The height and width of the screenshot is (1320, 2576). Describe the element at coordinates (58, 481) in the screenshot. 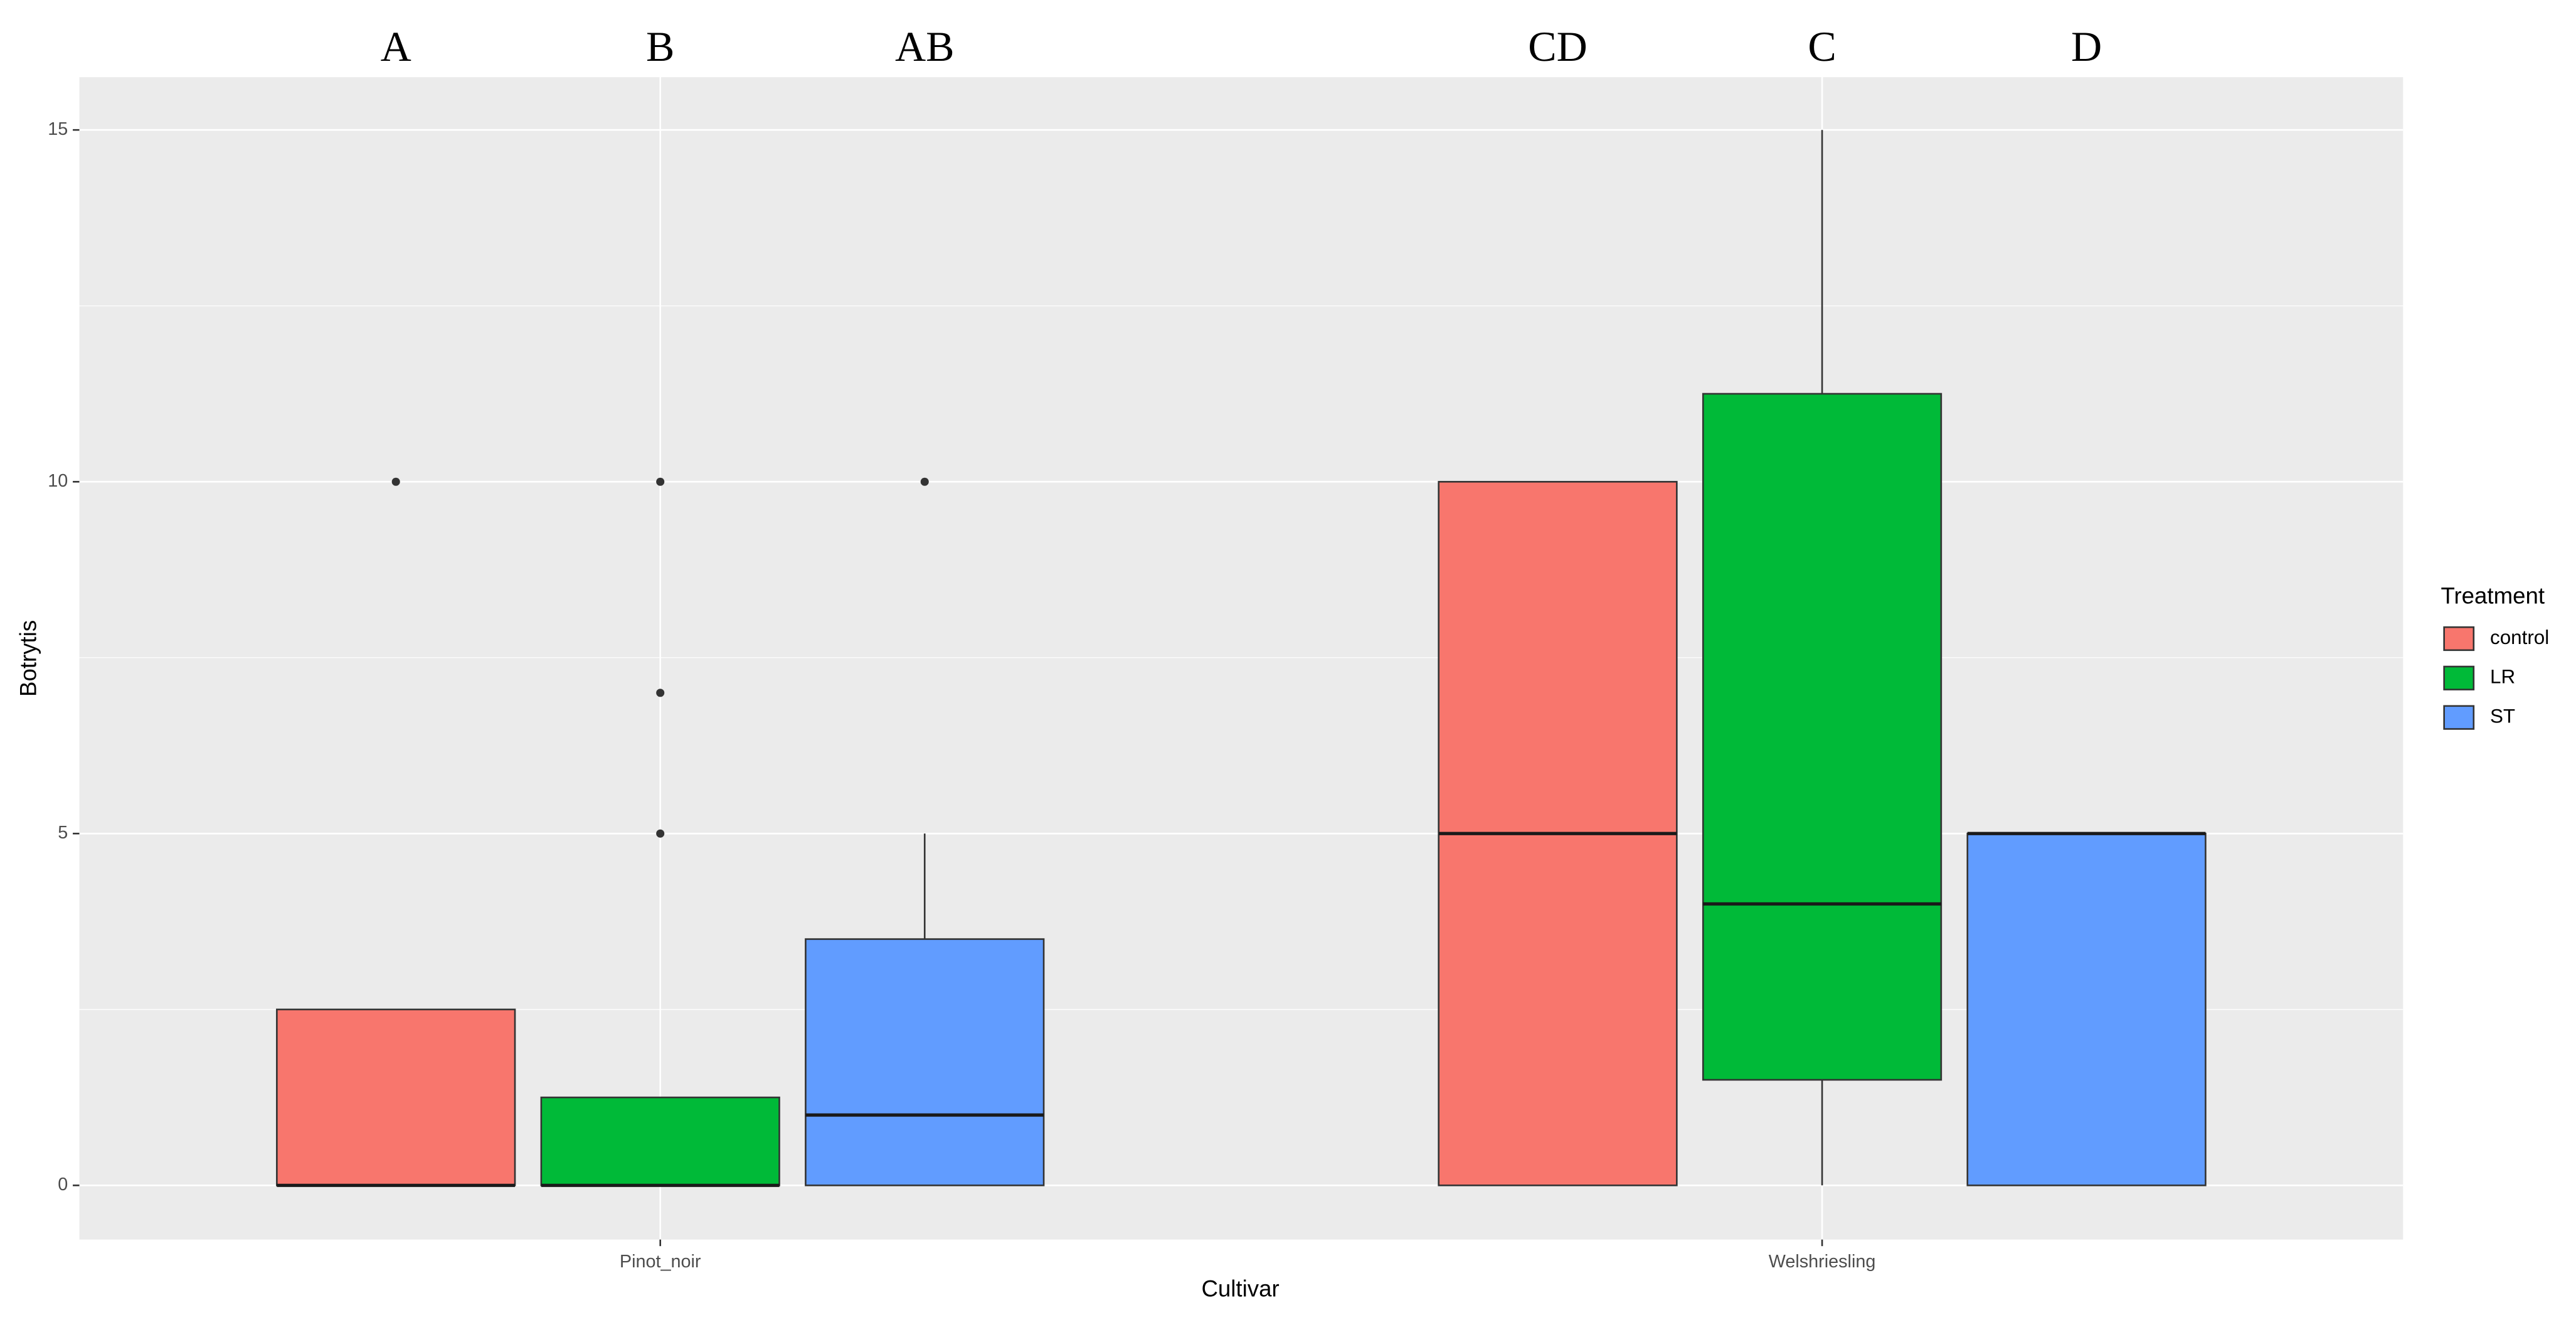

I see `y-tick-label: 10` at that location.